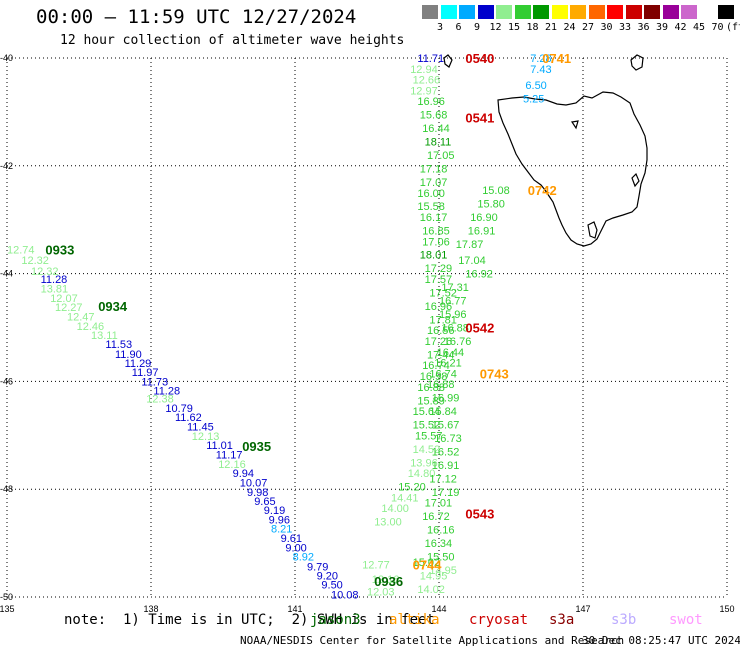 The width and height of the screenshot is (740, 650). What do you see at coordinates (726, 609) in the screenshot?
I see `x-tick-label: 150` at bounding box center [726, 609].